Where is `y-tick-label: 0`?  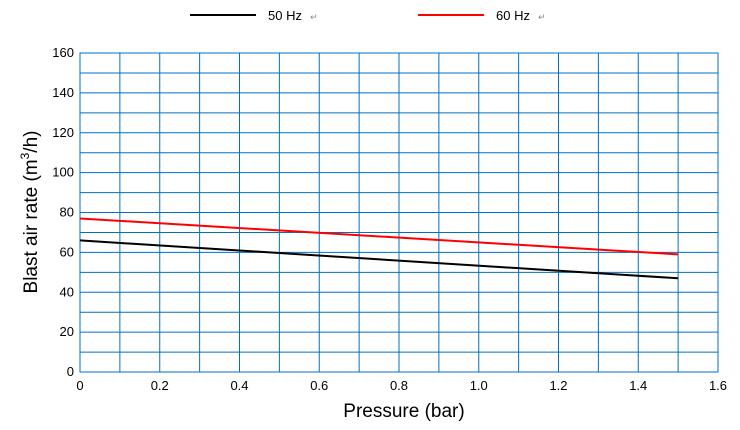
y-tick-label: 0 is located at coordinates (70, 371).